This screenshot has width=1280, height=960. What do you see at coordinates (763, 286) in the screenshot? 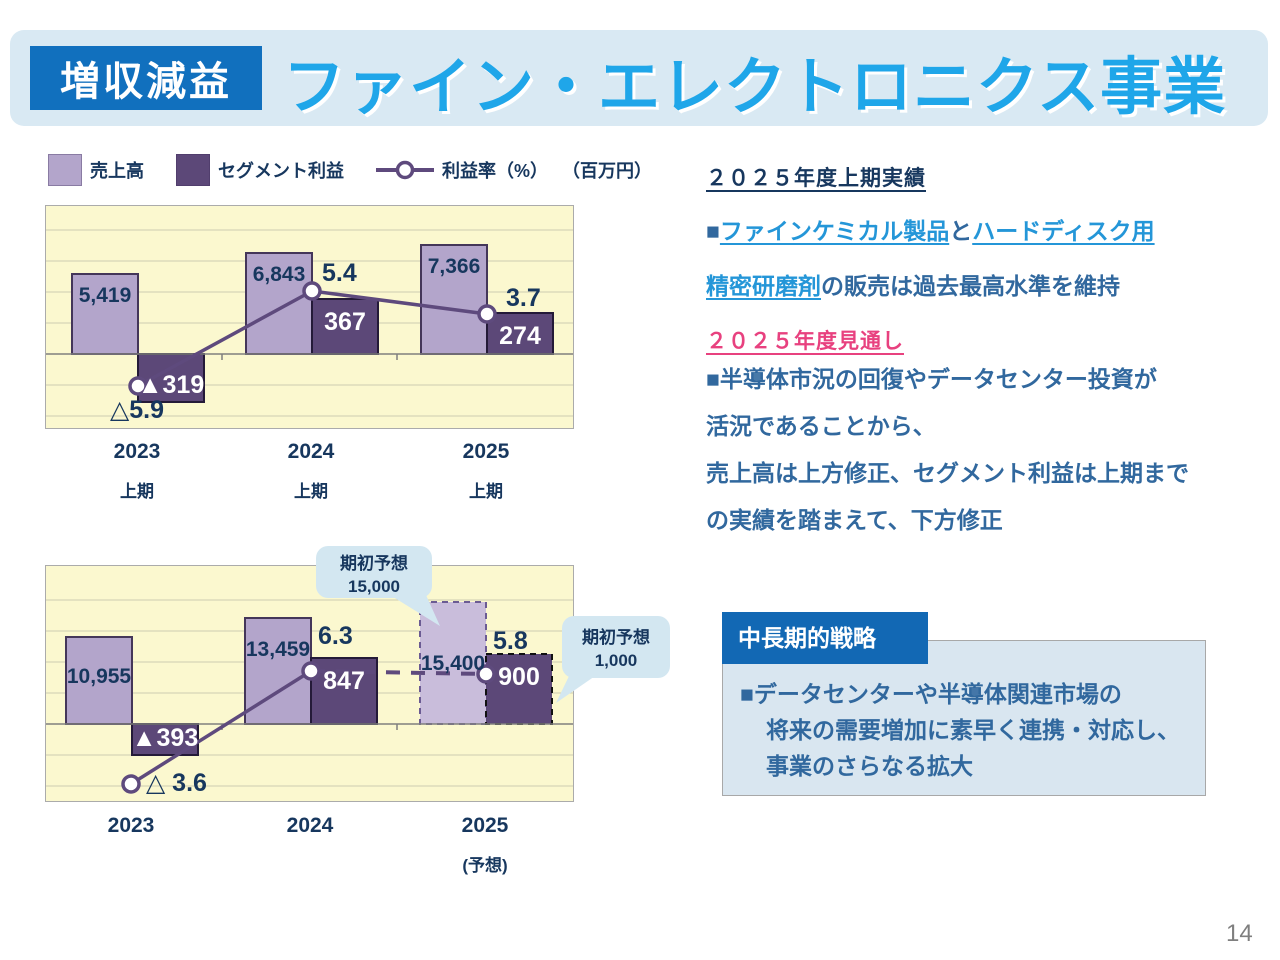
I see `product-link: 精密研磨剤` at bounding box center [763, 286].